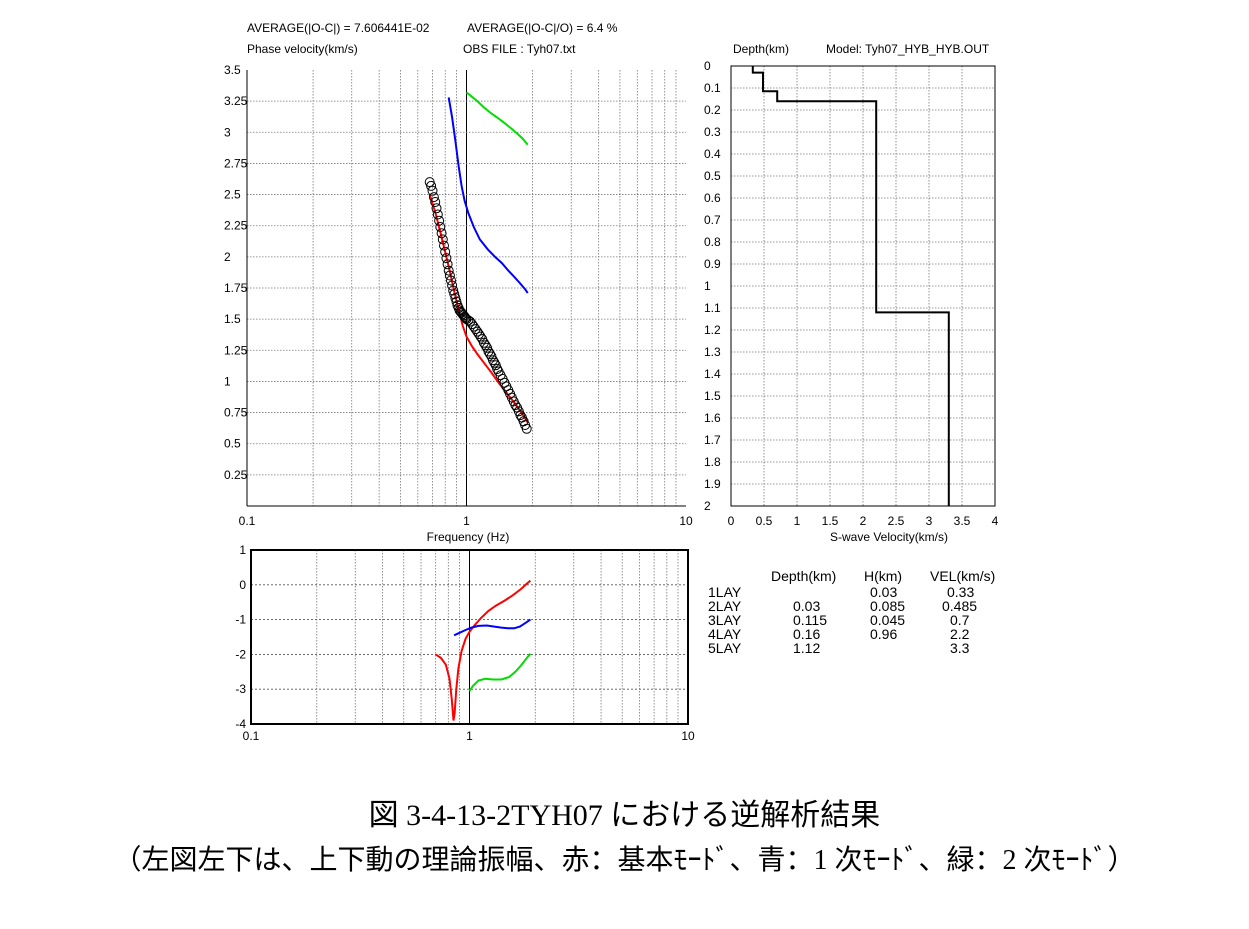 This screenshot has width=1249, height=929. What do you see at coordinates (896, 521) in the screenshot?
I see `profile-xtick-label: 2.5` at bounding box center [896, 521].